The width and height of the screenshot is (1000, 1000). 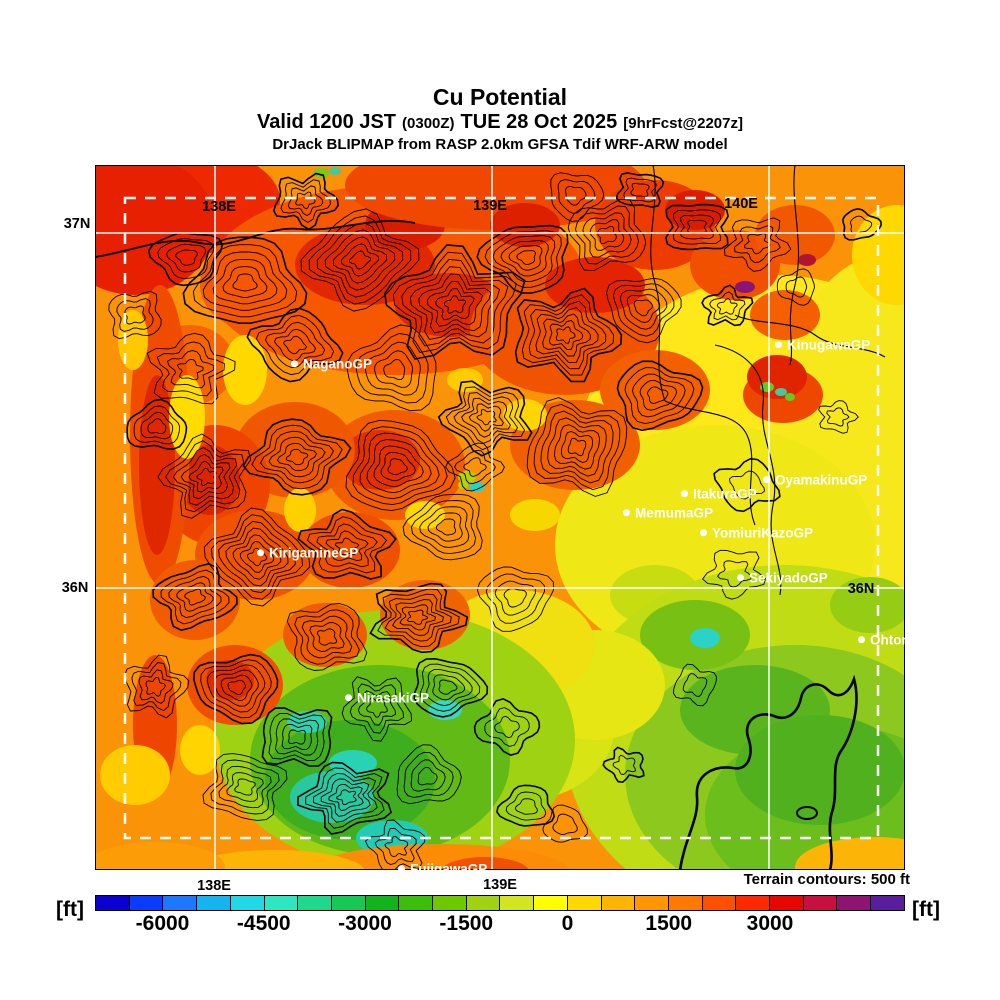 I want to click on colorbar-tick-label: 1500, so click(x=669, y=923).